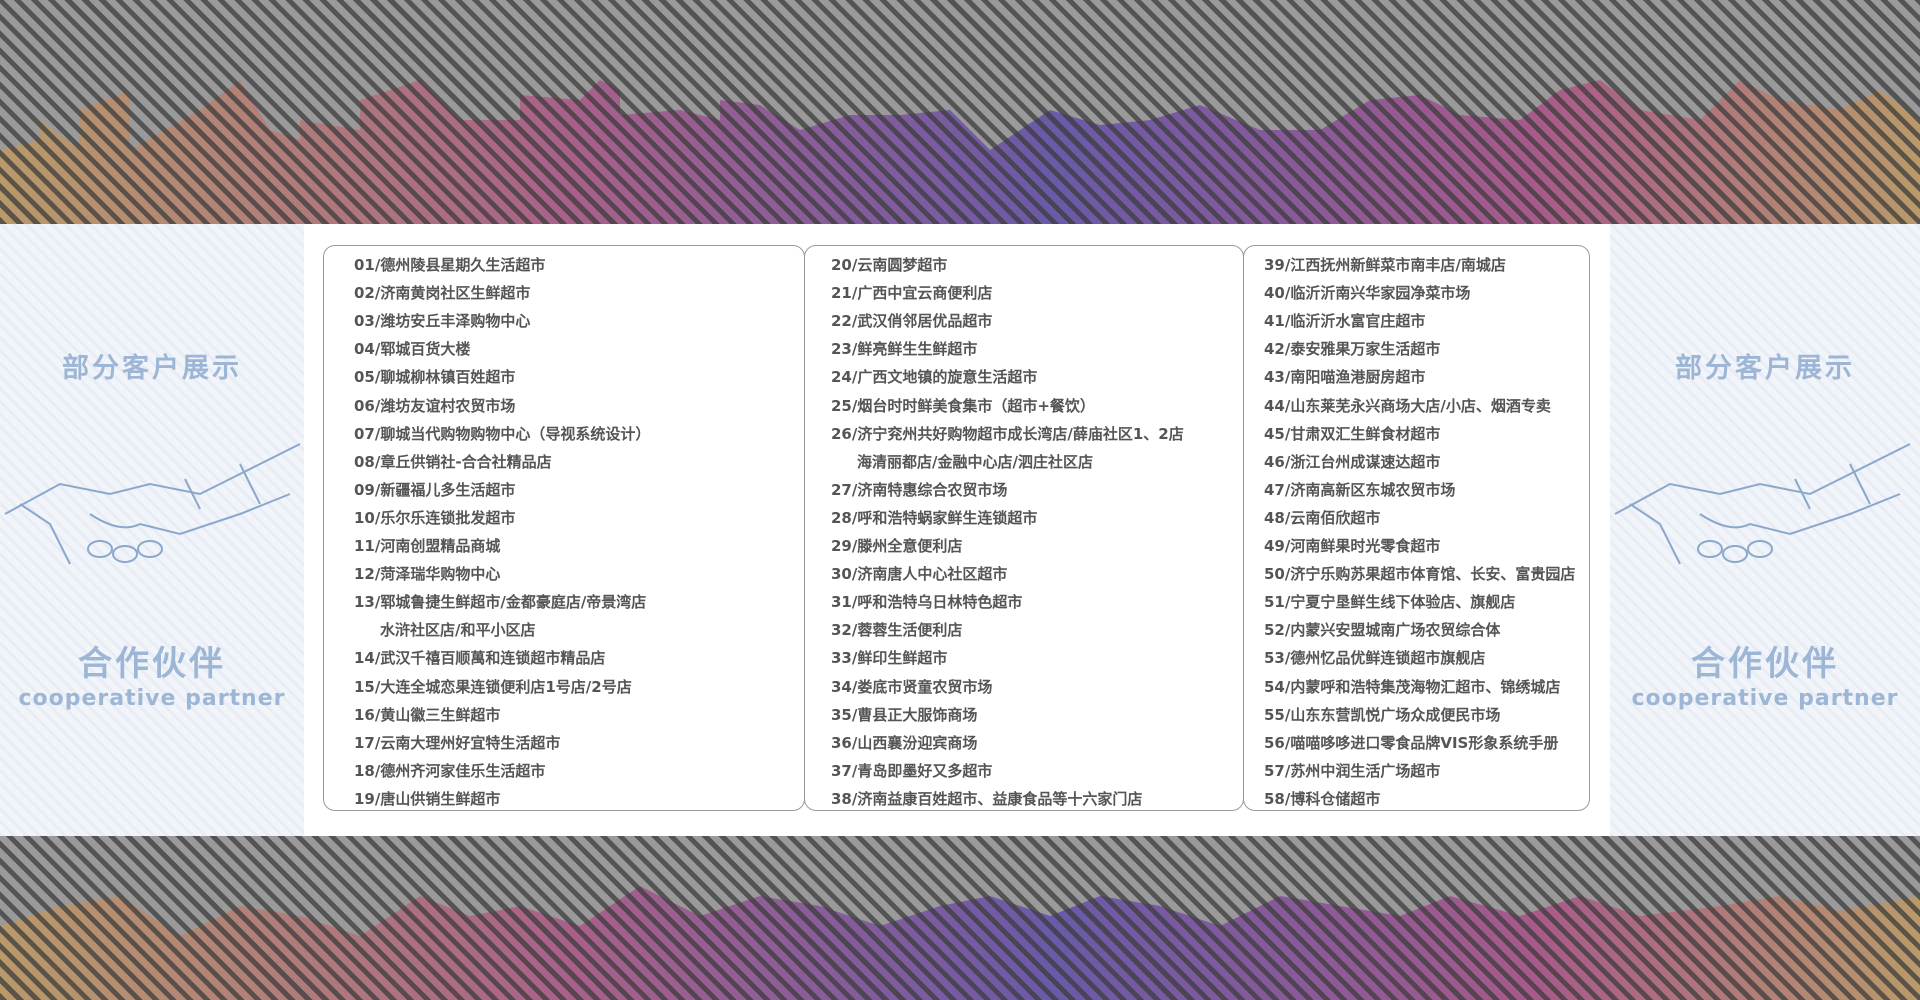 The image size is (1920, 1000). What do you see at coordinates (427, 546) in the screenshot?
I see `client-line: 11/河南创盟精品商城` at bounding box center [427, 546].